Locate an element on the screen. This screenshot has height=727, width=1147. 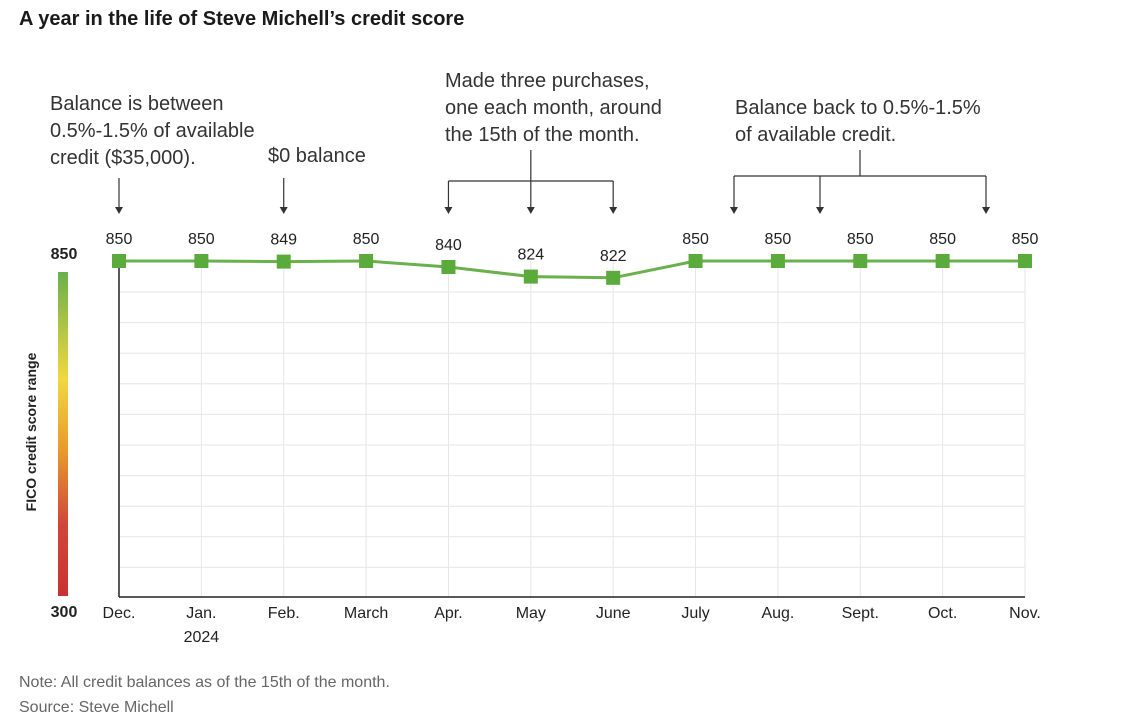
x-tick-label: Dec. is located at coordinates (119, 613).